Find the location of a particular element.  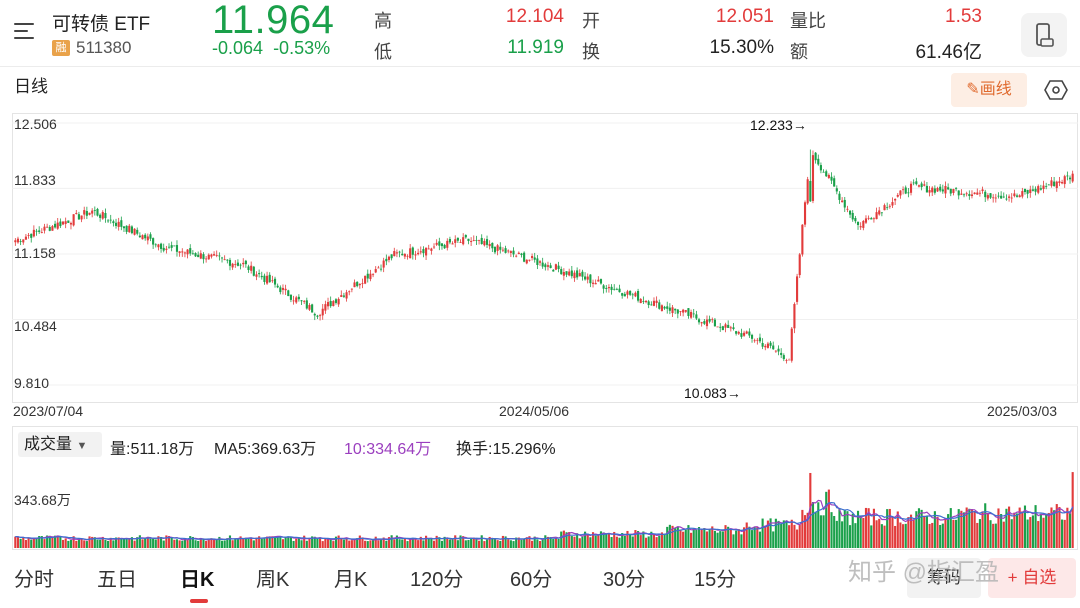

tab-daily-k: 日K is located at coordinates (197, 580).